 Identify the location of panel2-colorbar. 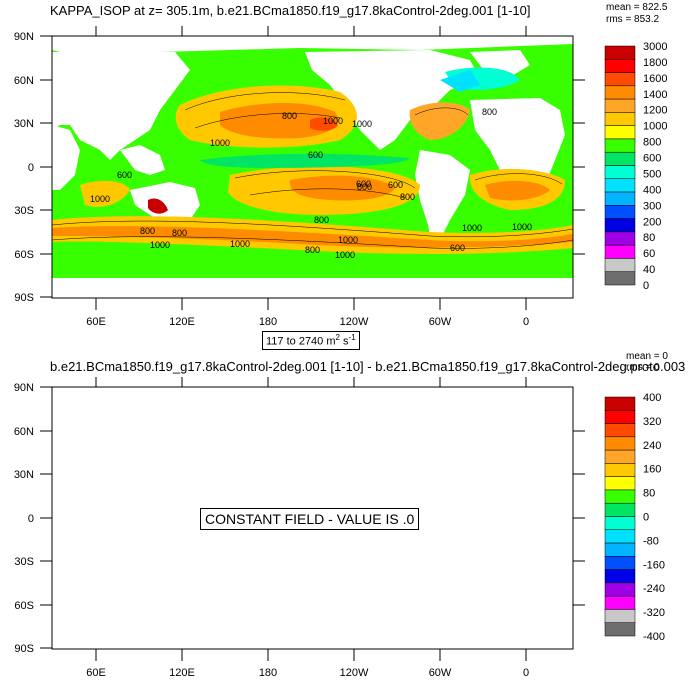
(620, 516).